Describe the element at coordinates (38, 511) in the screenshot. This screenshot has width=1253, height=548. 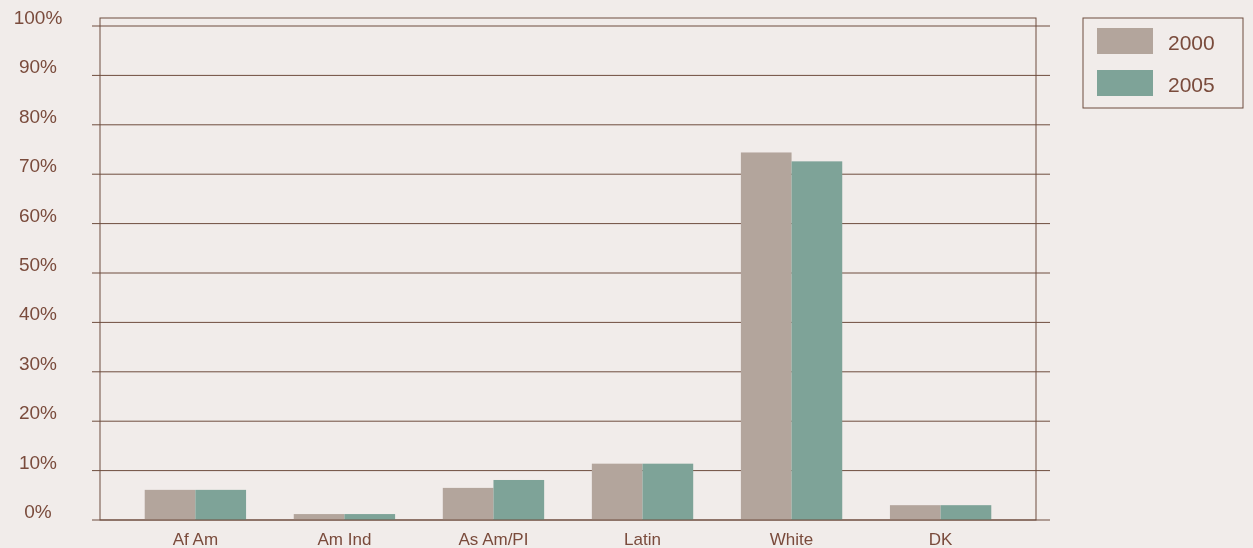
I see `y-tick-label: 0%` at that location.